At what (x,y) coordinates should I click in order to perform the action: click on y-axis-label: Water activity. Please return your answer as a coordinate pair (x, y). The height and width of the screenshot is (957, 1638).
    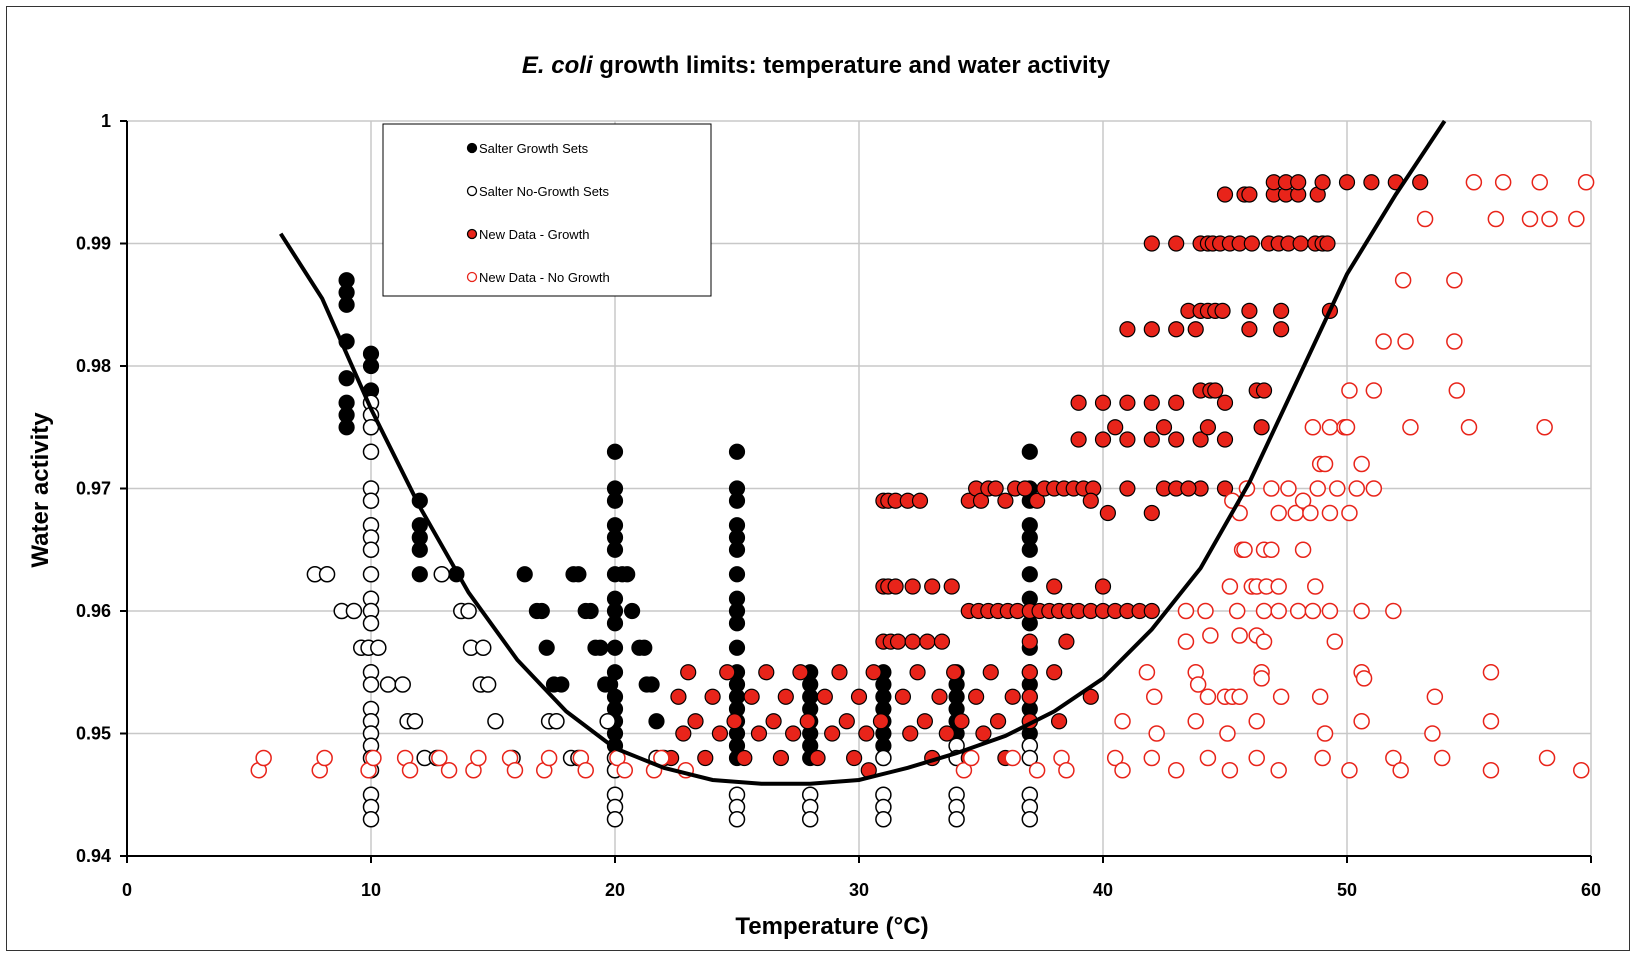
    Looking at the image, I should click on (40, 490).